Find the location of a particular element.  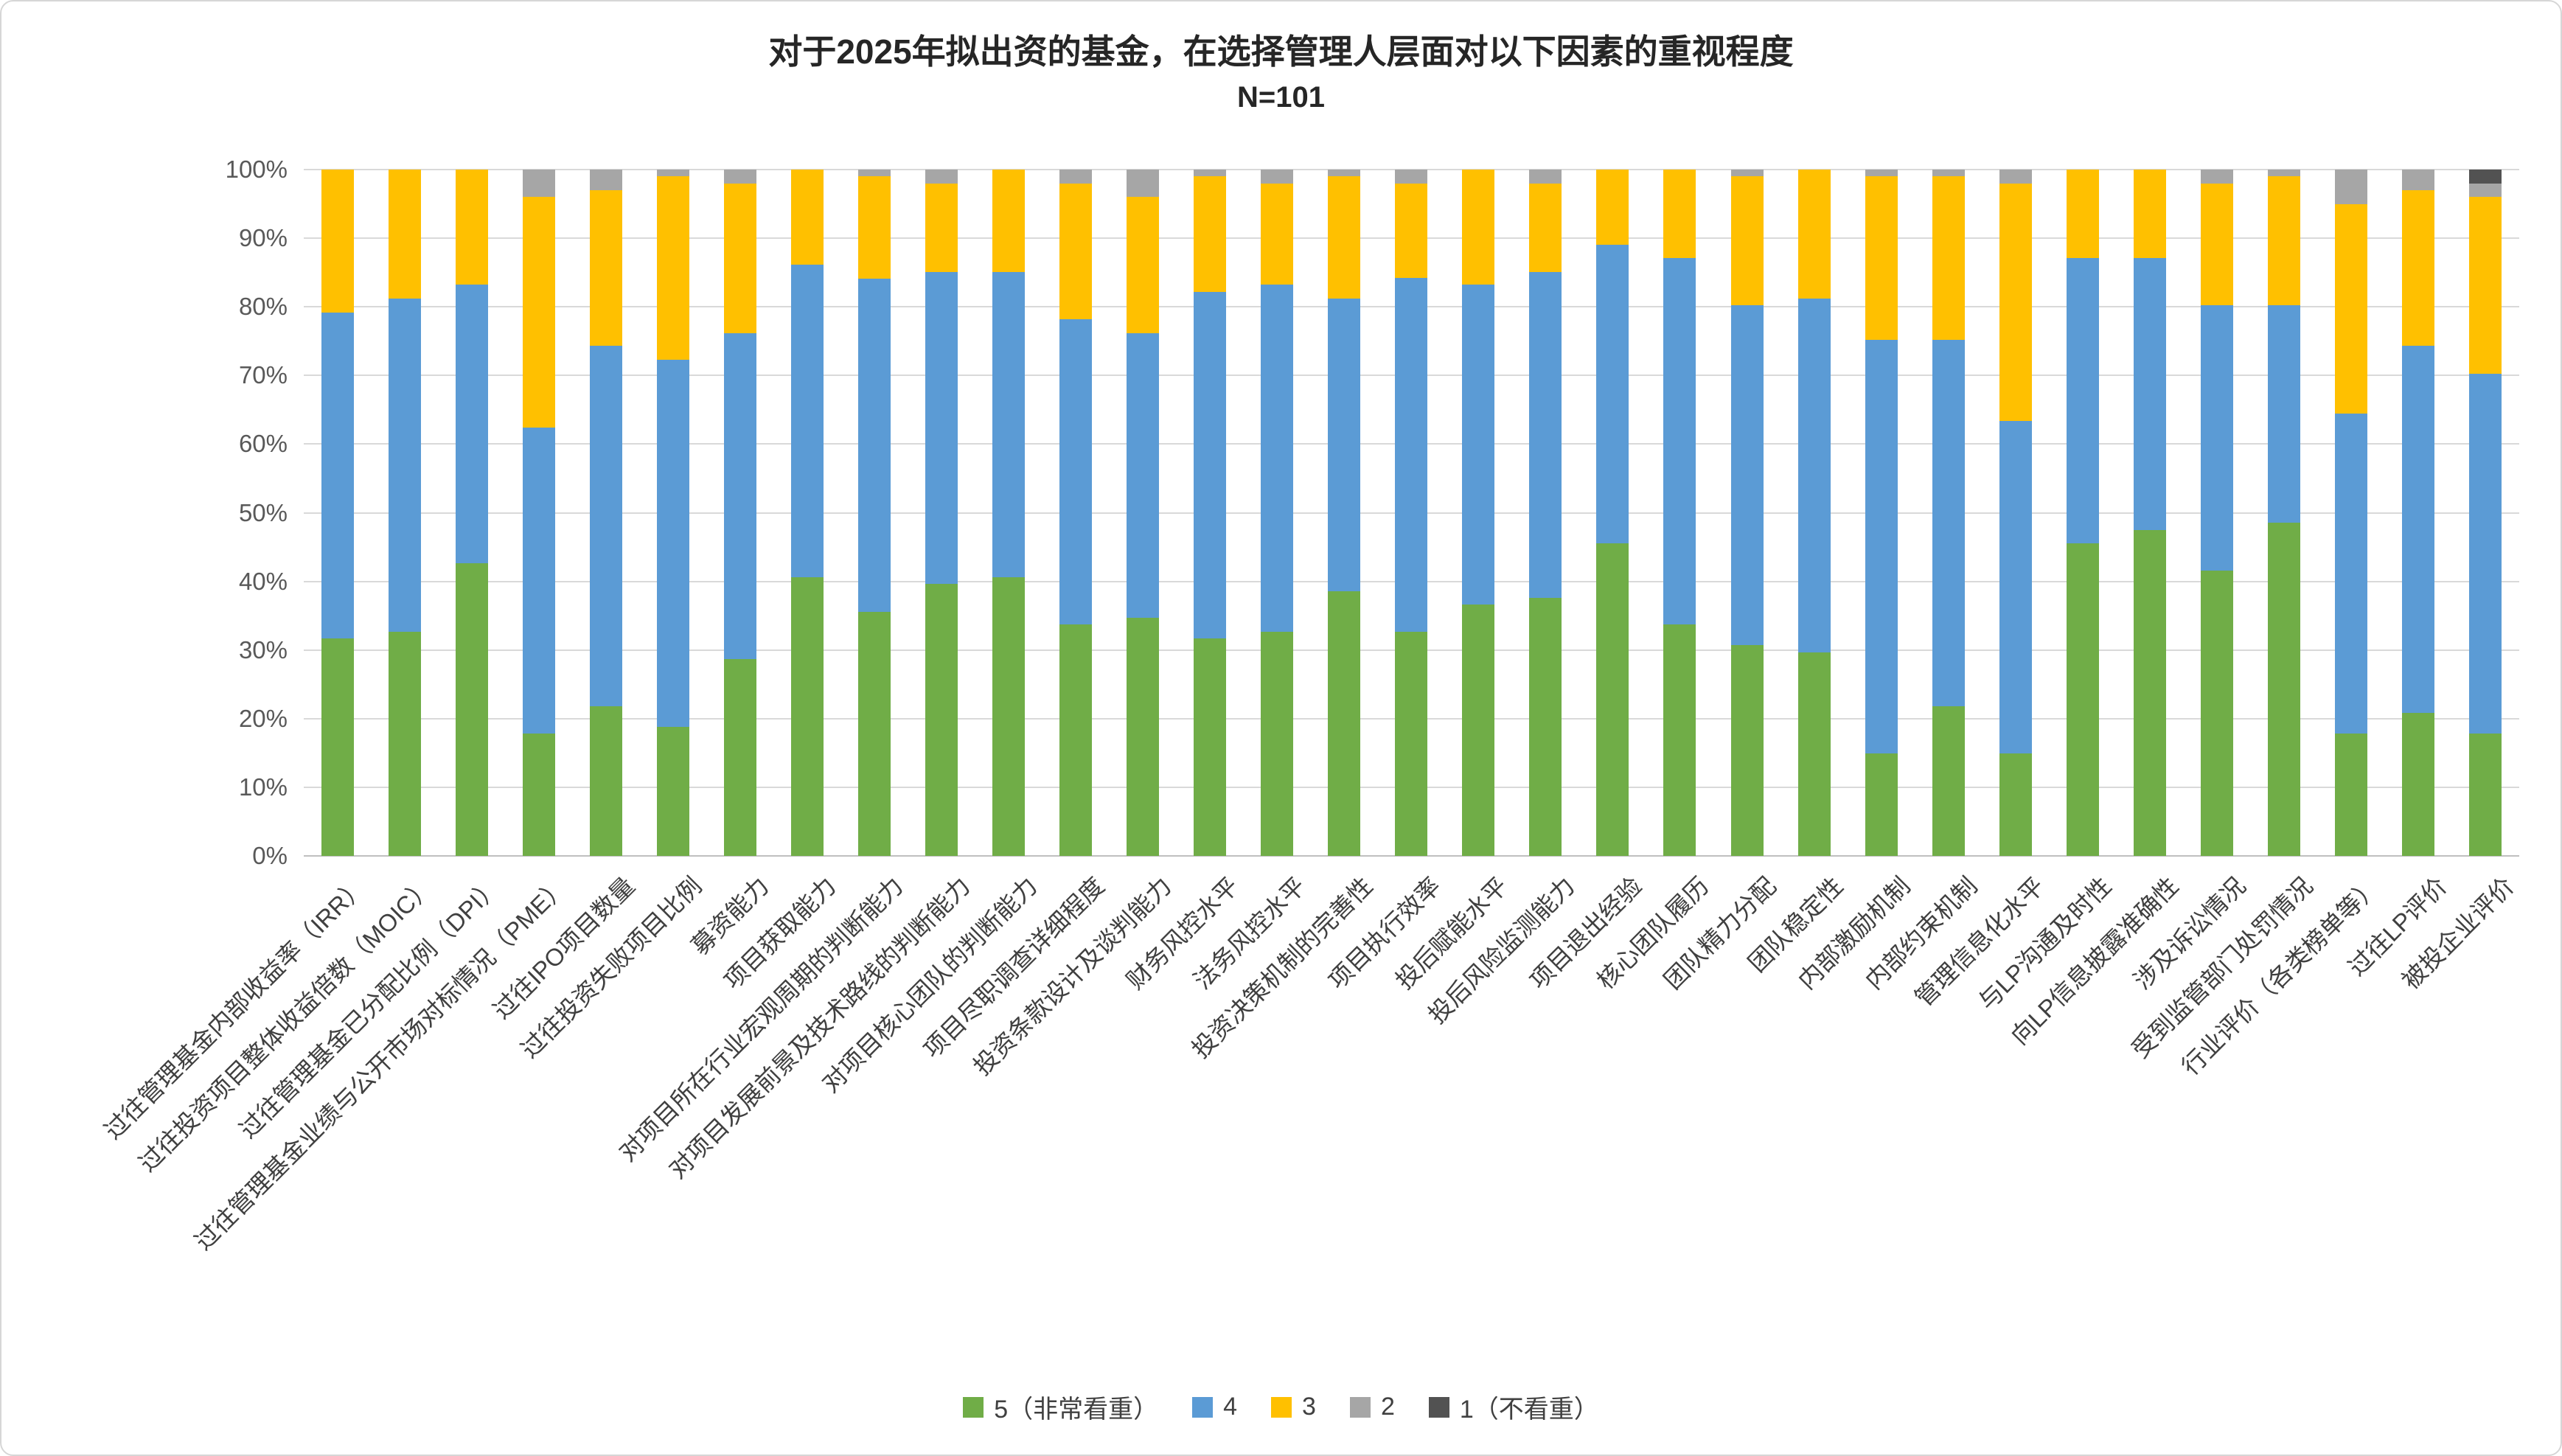

legend-item: 3 is located at coordinates (1293, 1407).